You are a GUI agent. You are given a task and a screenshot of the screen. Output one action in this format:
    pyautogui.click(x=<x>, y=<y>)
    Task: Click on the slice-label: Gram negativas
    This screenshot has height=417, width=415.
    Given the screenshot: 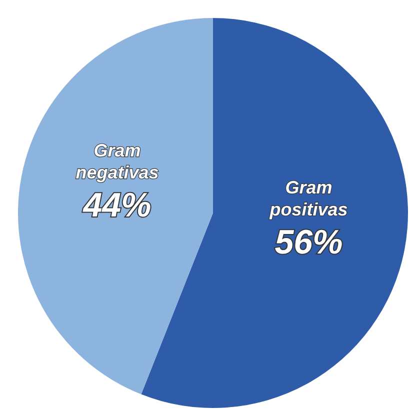 What is the action you would take?
    pyautogui.click(x=117, y=161)
    